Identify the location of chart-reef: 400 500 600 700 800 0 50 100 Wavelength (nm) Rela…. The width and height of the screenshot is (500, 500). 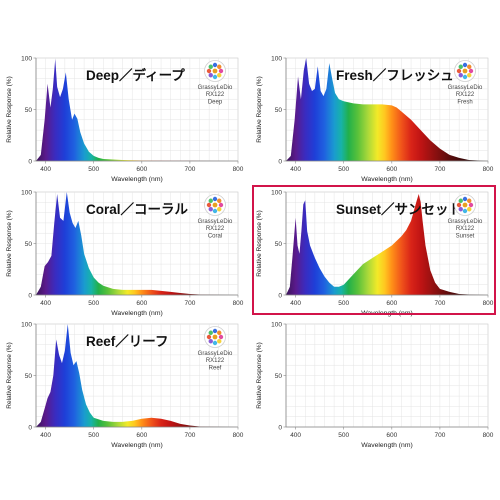
(125, 385).